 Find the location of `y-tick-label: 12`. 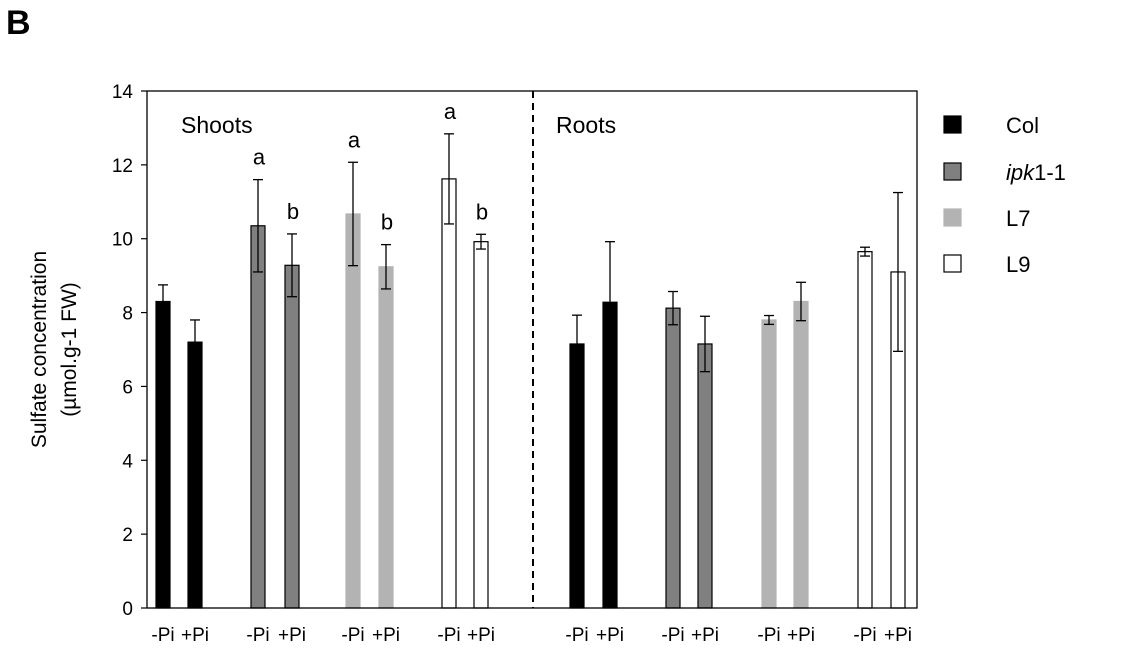

y-tick-label: 12 is located at coordinates (122, 166).